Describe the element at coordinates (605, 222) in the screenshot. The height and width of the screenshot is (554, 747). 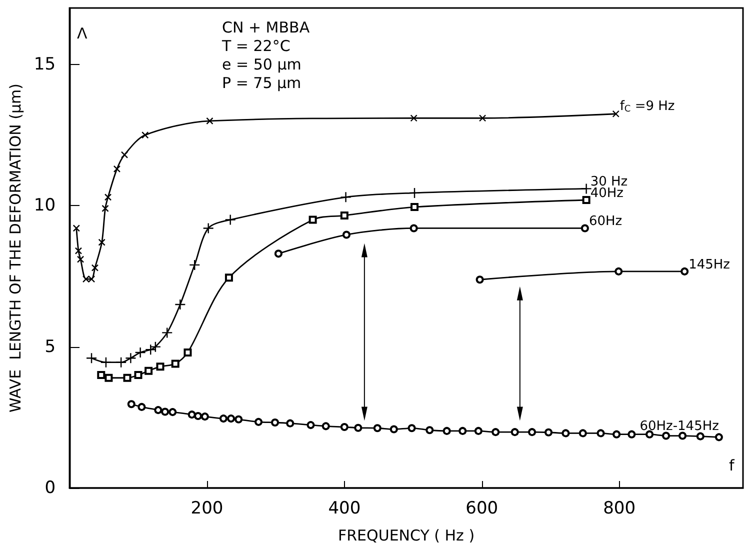
I see `series-label: 60Hz` at that location.